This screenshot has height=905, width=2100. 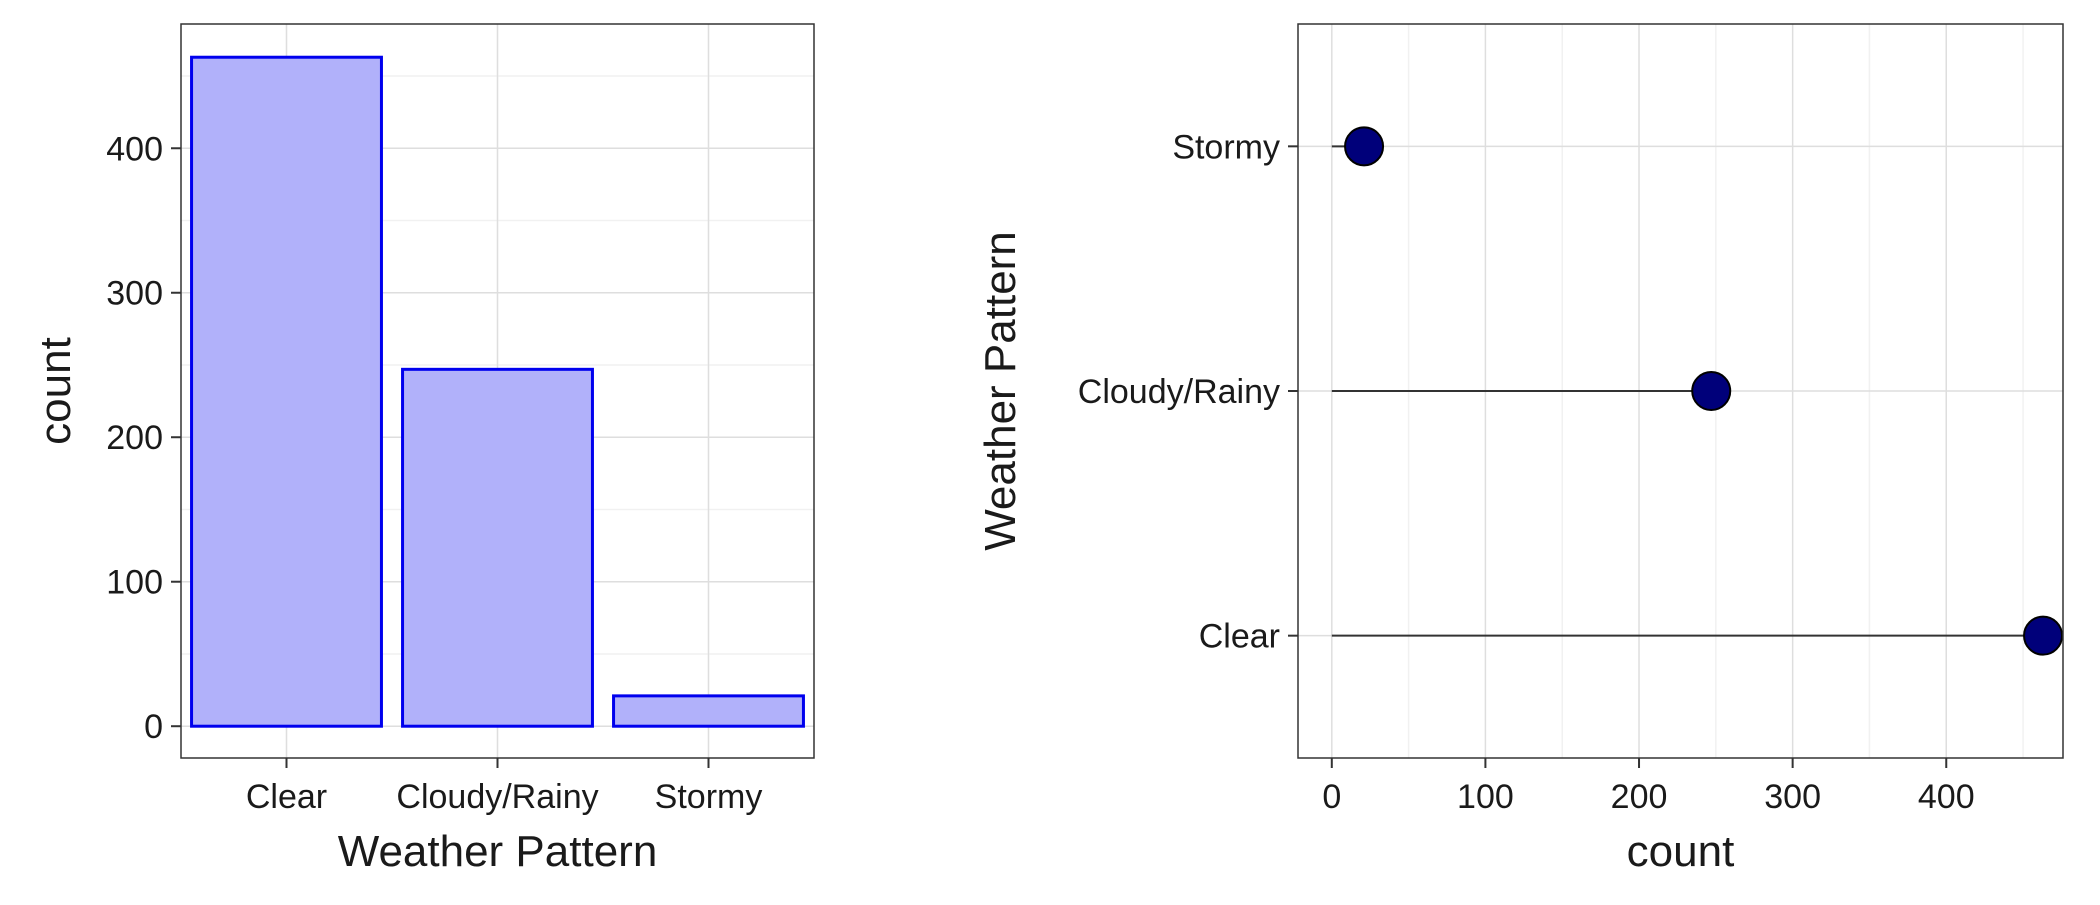 What do you see at coordinates (1792, 797) in the screenshot?
I see `dot-x-tick-label: 300` at bounding box center [1792, 797].